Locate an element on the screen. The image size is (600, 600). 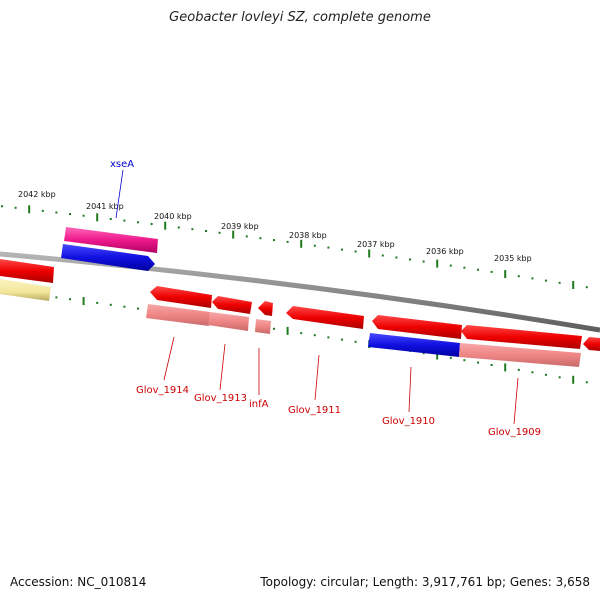
infA-product is located at coordinates (263, 326).